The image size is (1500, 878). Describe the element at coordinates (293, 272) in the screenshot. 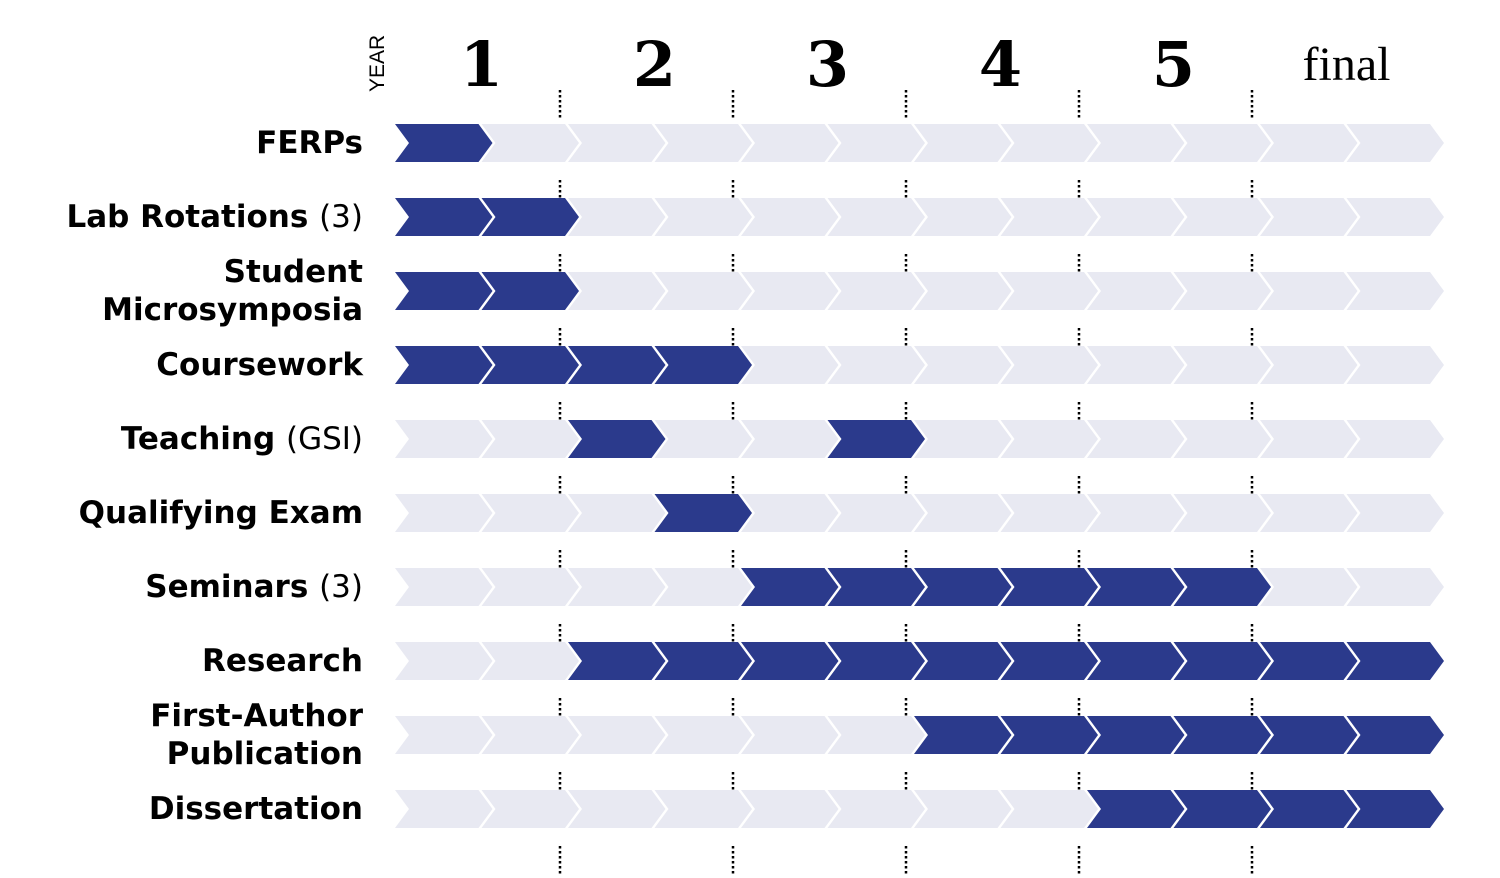

I see `row-label: Student` at that location.